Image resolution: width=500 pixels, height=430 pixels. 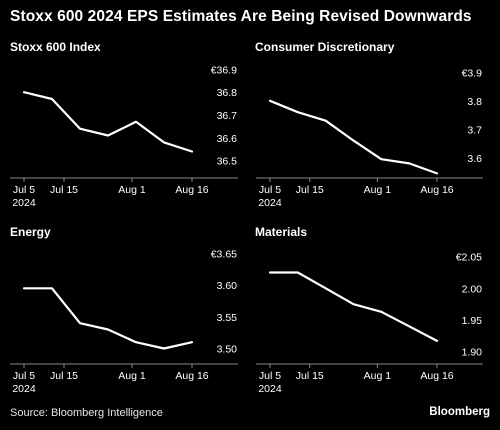 I want to click on y-tick-label: 36.5, so click(x=227, y=162).